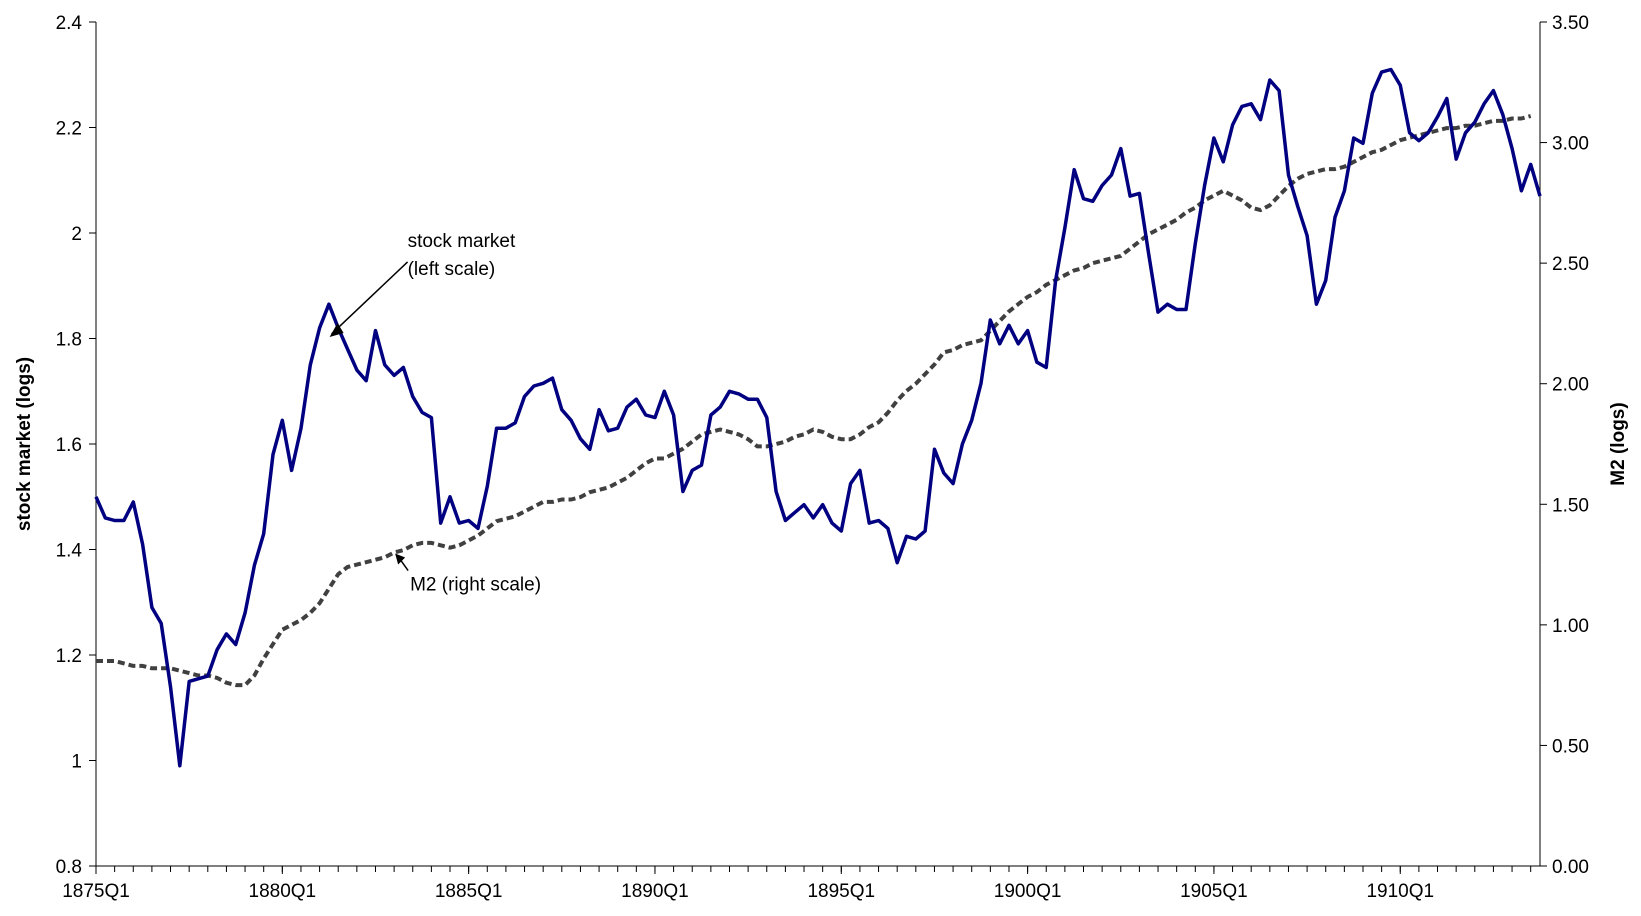 This screenshot has width=1641, height=916. What do you see at coordinates (1618, 443) in the screenshot?
I see `right-axis-title: M2 (logs)` at bounding box center [1618, 443].